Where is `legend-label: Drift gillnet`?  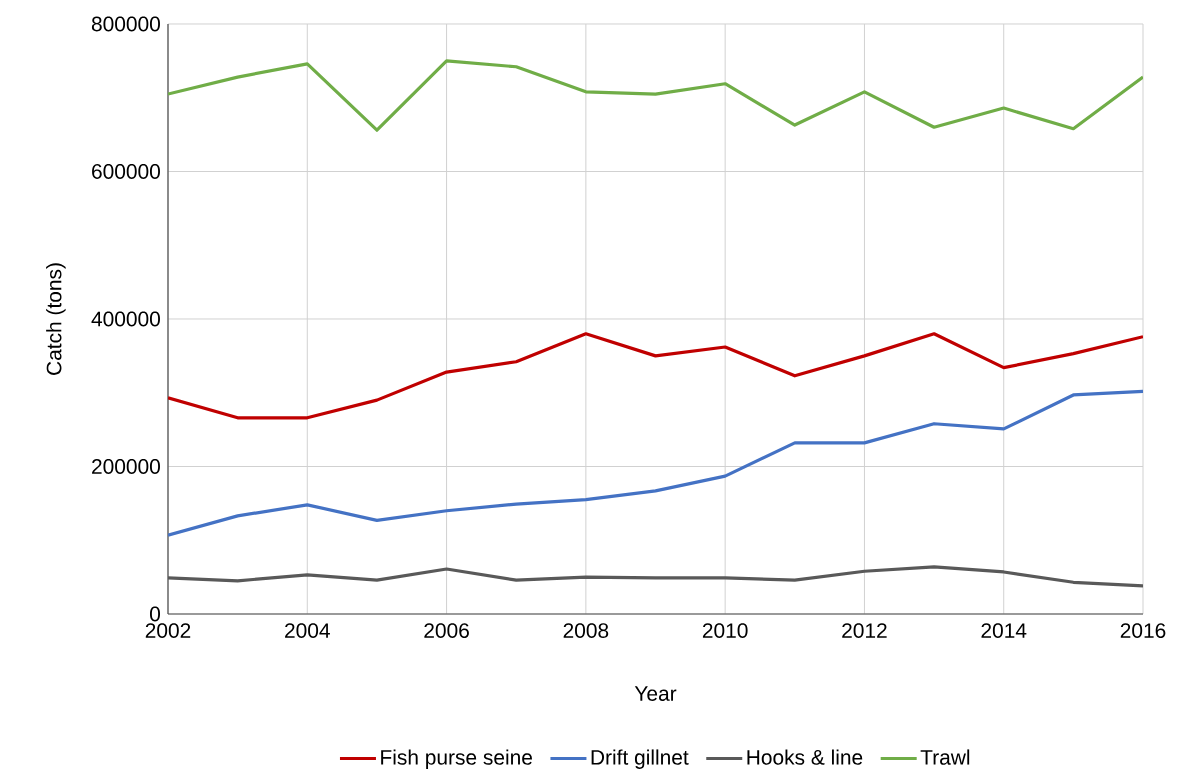 legend-label: Drift gillnet is located at coordinates (640, 759).